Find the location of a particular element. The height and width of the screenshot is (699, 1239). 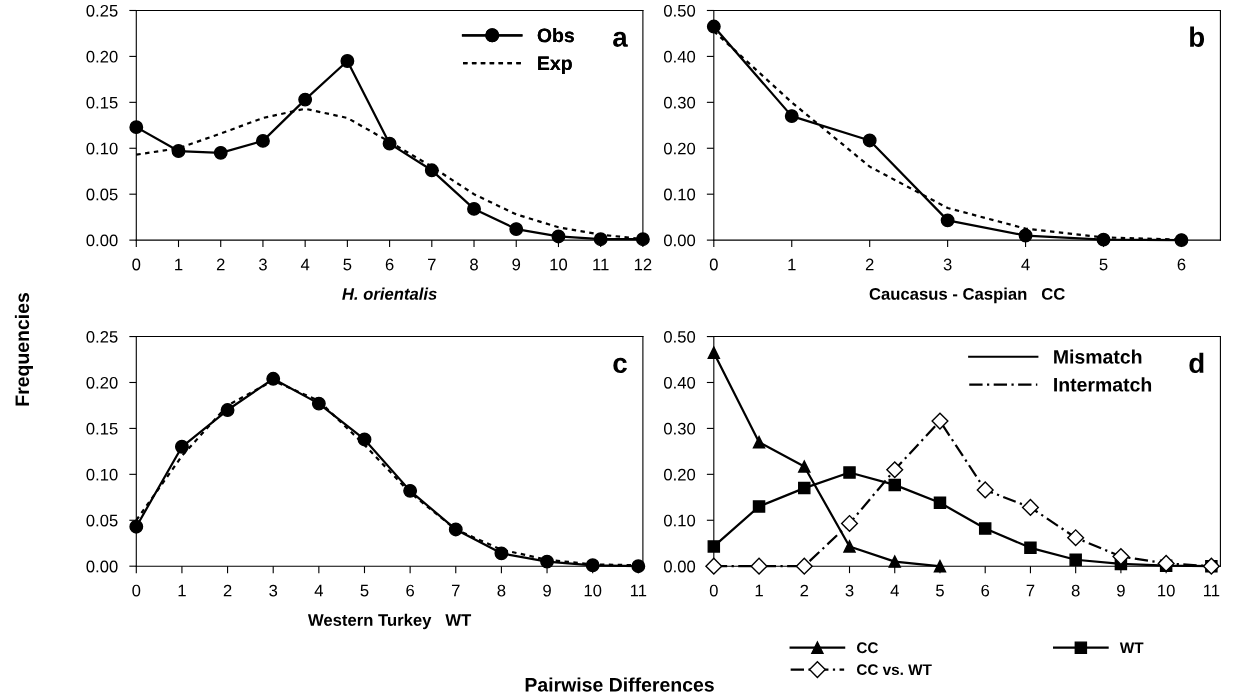

text: c is located at coordinates (620, 365).